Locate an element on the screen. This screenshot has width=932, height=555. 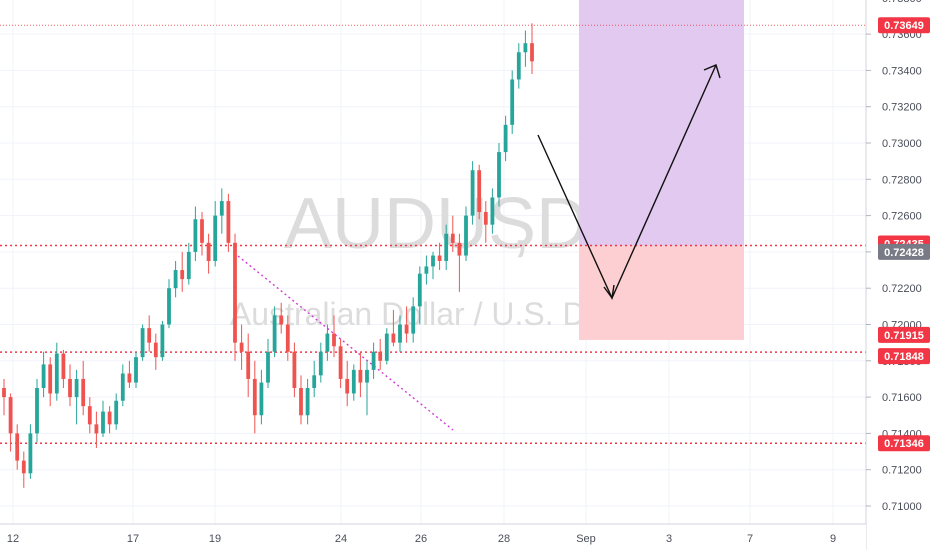
time-tick-label: 17 is located at coordinates (133, 539).